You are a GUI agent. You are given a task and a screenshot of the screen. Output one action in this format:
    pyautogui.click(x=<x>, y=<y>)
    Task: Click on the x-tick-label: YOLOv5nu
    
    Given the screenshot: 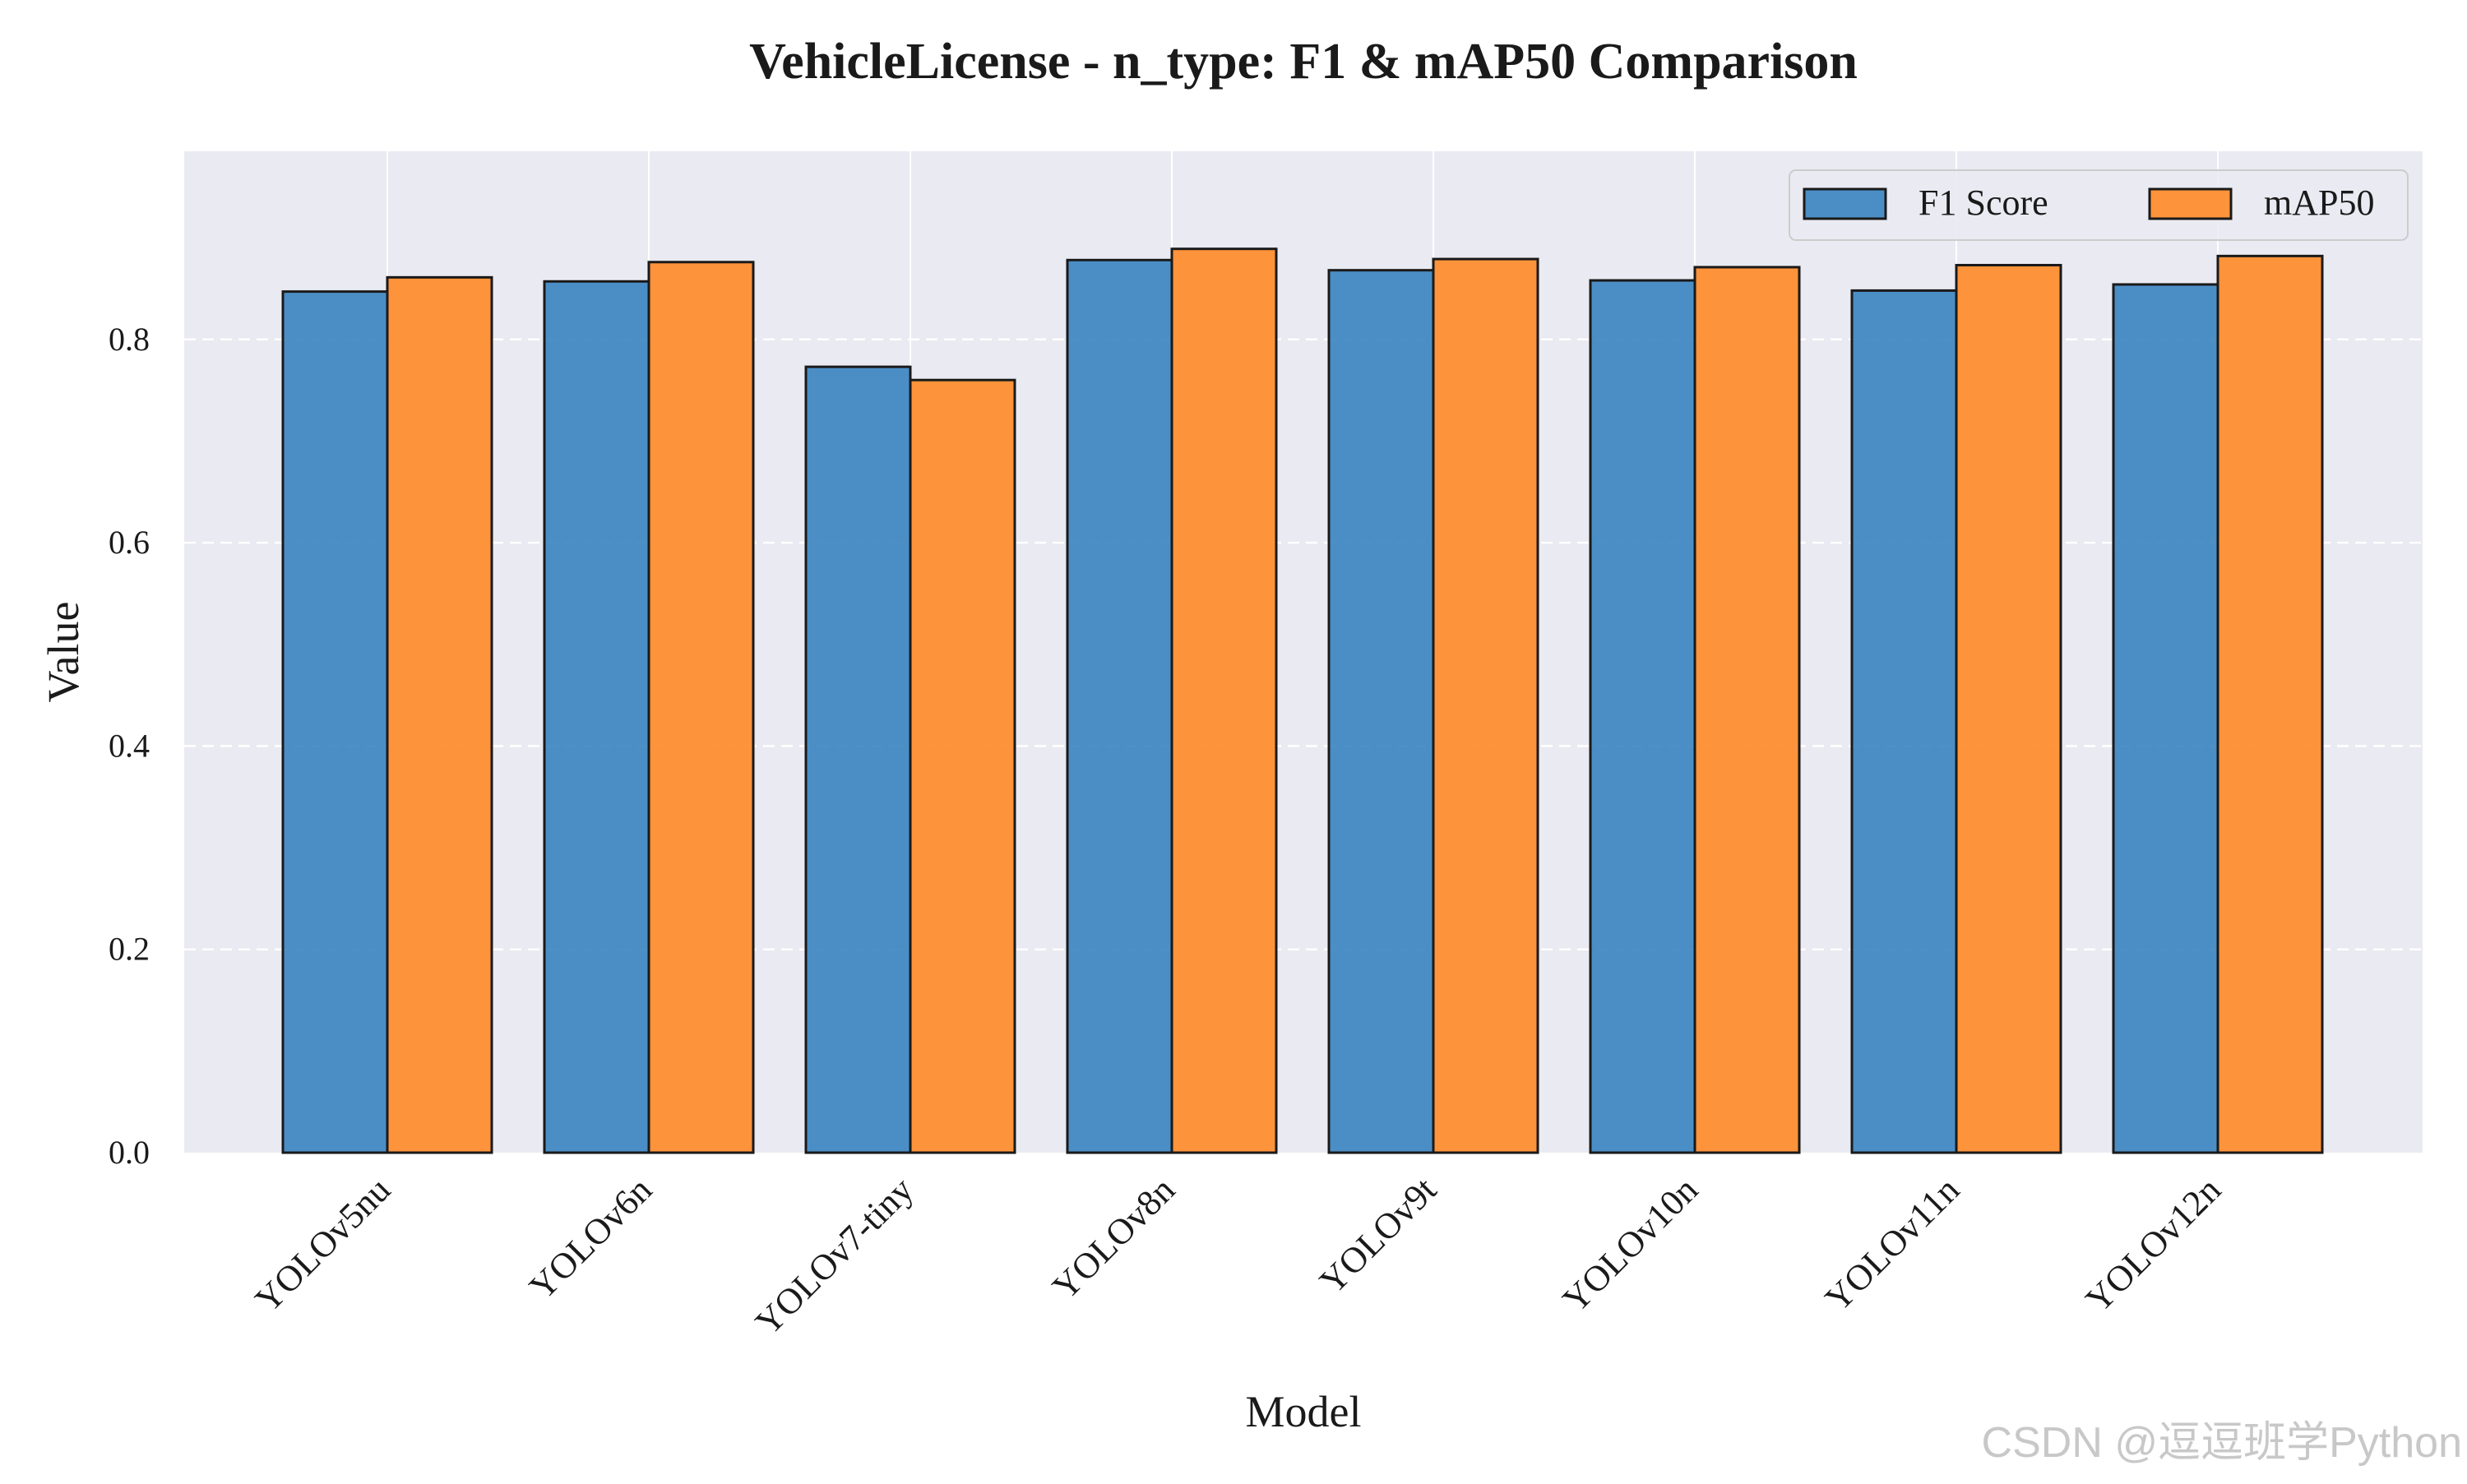 What is the action you would take?
    pyautogui.click(x=323, y=1244)
    